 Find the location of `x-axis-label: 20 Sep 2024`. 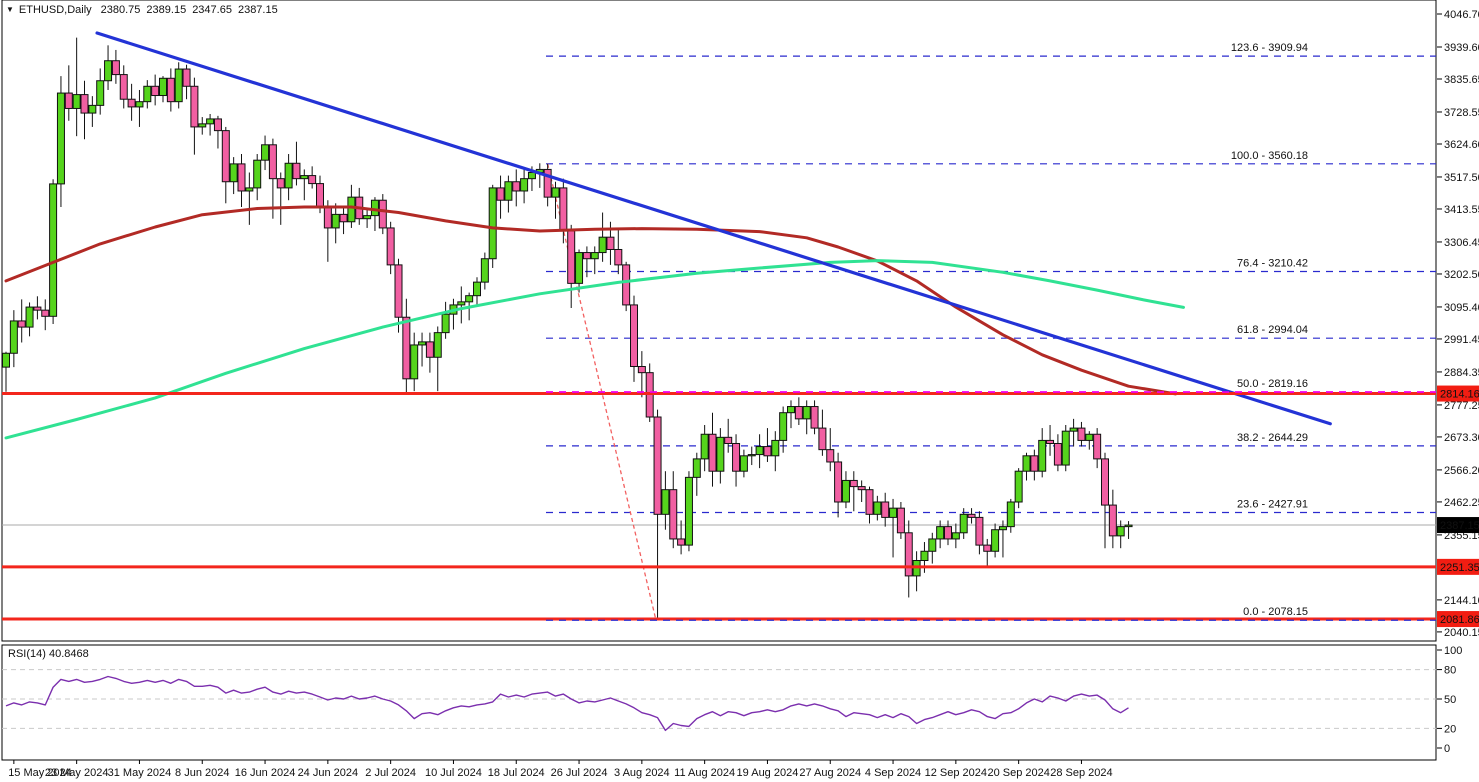

x-axis-label: 20 Sep 2024 is located at coordinates (1018, 773).